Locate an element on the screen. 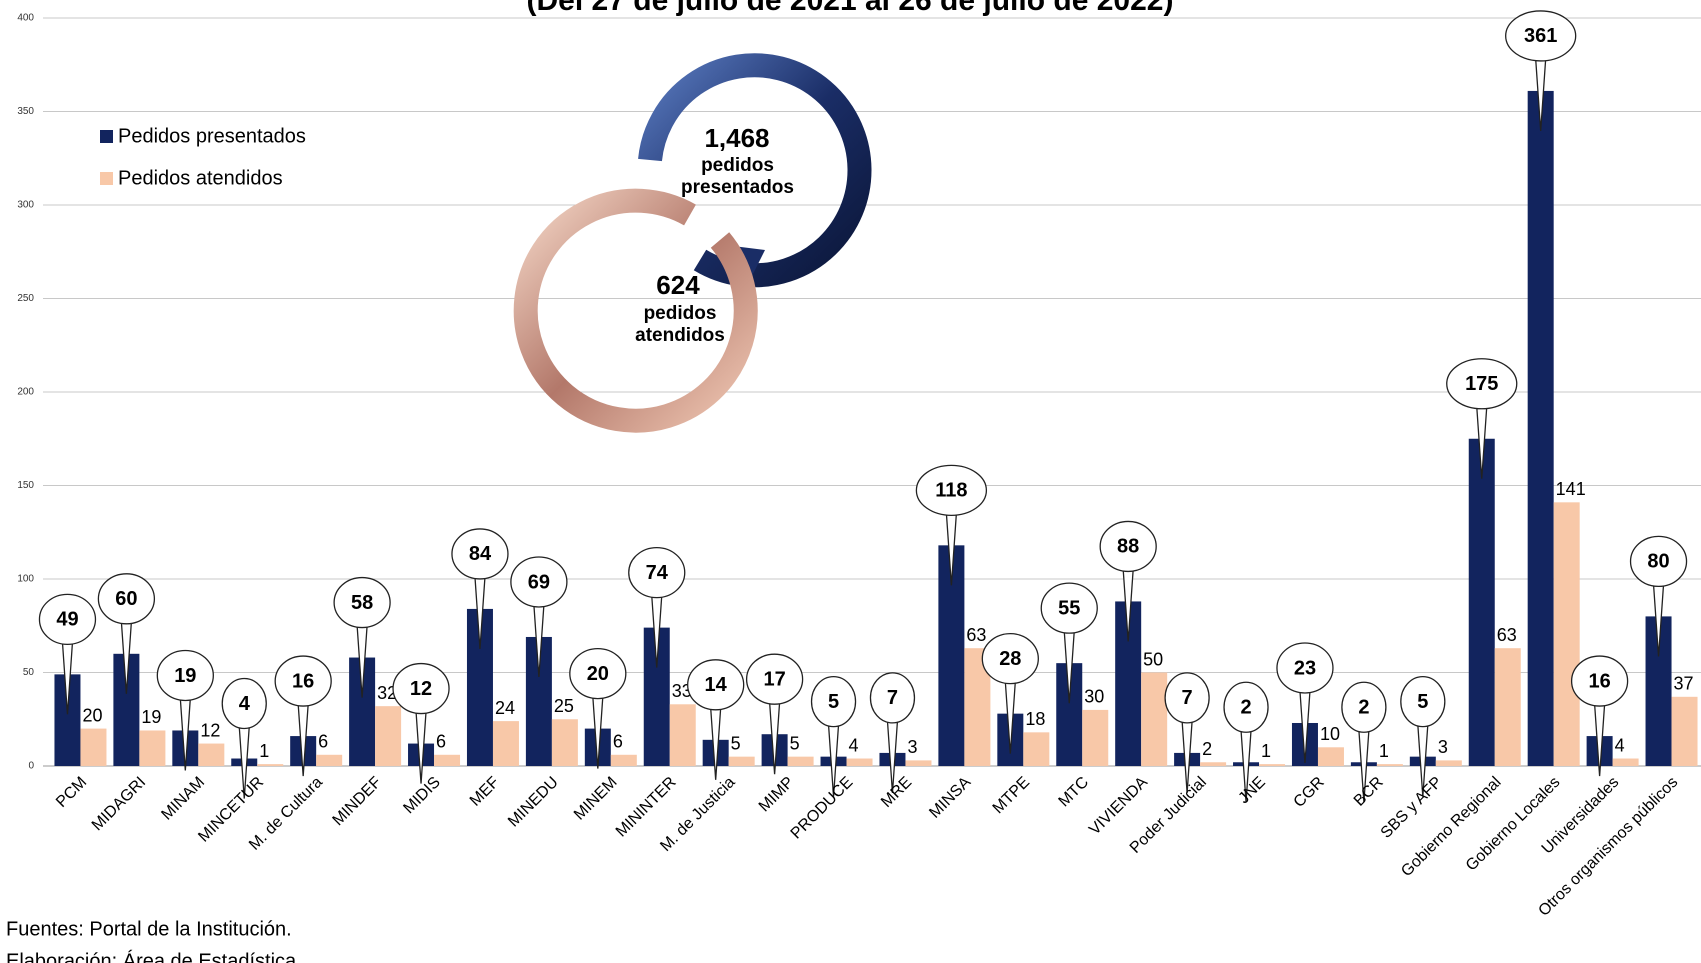 This screenshot has width=1701, height=963. value-label-presentados: 2 is located at coordinates (1245, 708).